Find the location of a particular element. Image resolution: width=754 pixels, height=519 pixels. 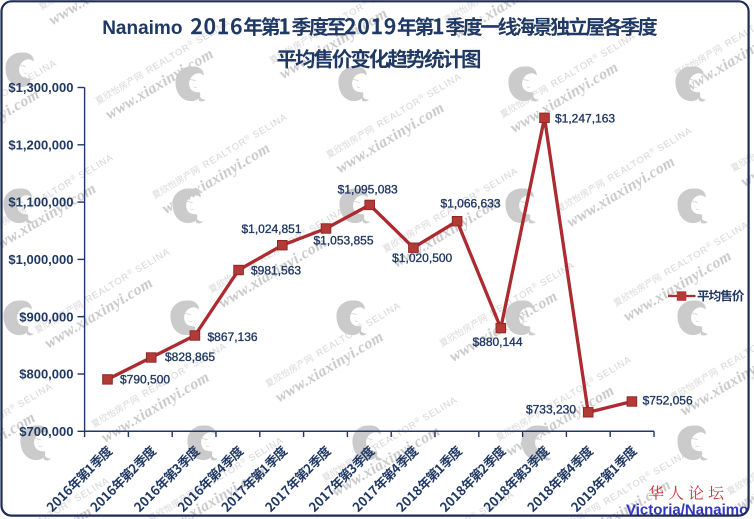

svg-text: $1,020,500 is located at coordinates (422, 258).